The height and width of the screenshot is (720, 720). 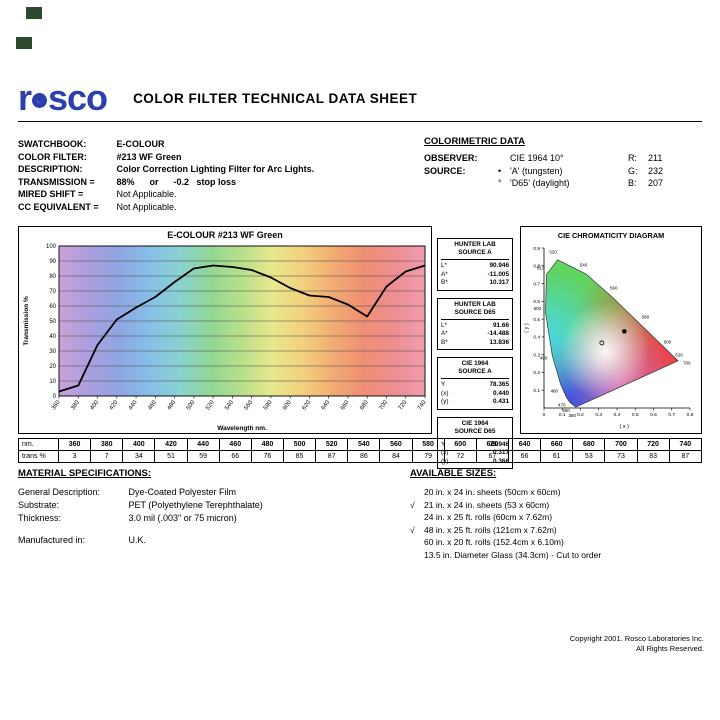 What do you see at coordinates (218, 157) in the screenshot?
I see `color-filter-row: COLOR FILTER: #213 WF Green` at bounding box center [218, 157].